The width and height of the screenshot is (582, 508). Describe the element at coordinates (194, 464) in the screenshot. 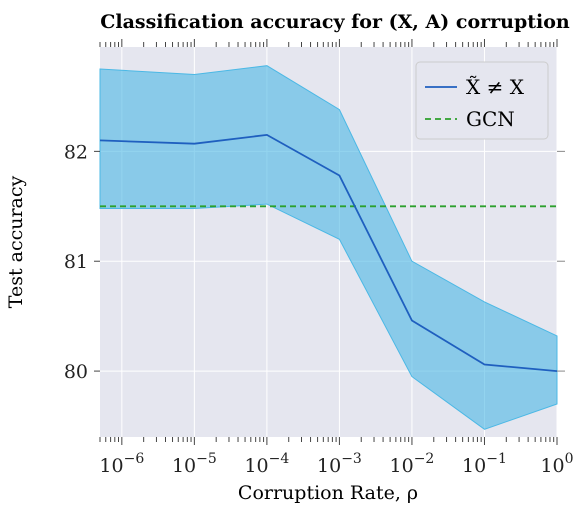

I see `x-tick-label: 10⁻⁵` at that location.